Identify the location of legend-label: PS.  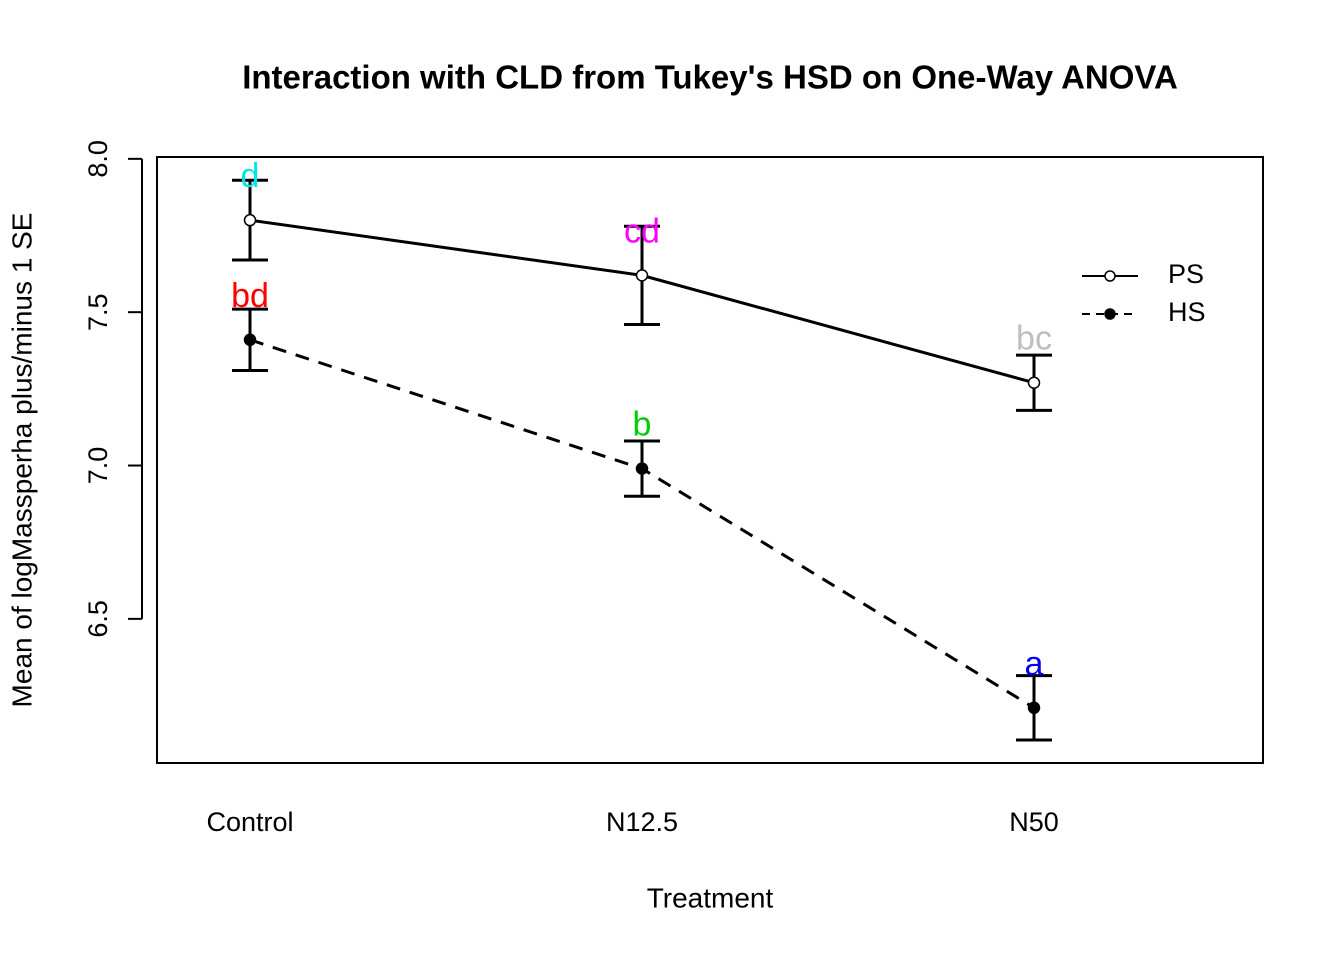
(1186, 274).